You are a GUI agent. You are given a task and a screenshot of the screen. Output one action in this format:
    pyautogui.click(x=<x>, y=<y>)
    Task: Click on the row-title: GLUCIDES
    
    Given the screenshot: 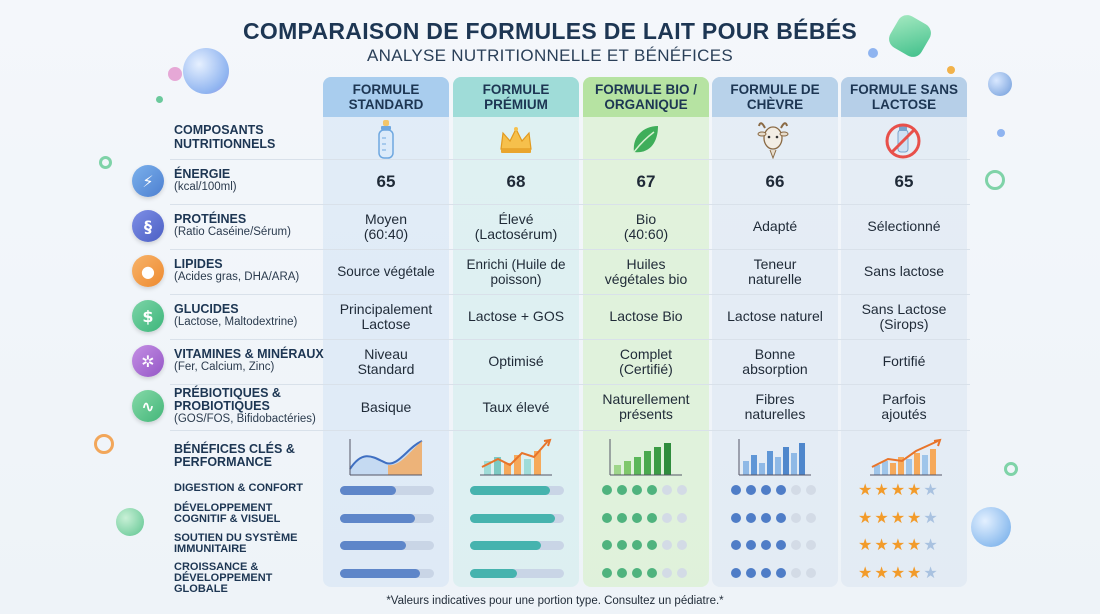 What is the action you would take?
    pyautogui.click(x=206, y=309)
    